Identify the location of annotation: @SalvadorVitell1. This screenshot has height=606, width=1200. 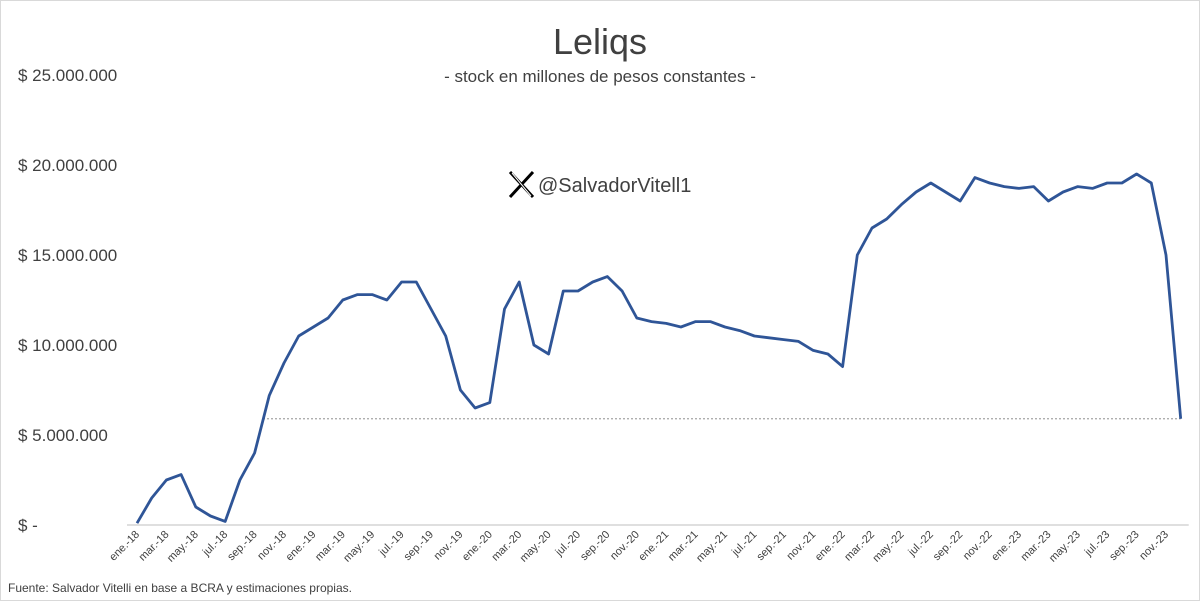
(614, 186).